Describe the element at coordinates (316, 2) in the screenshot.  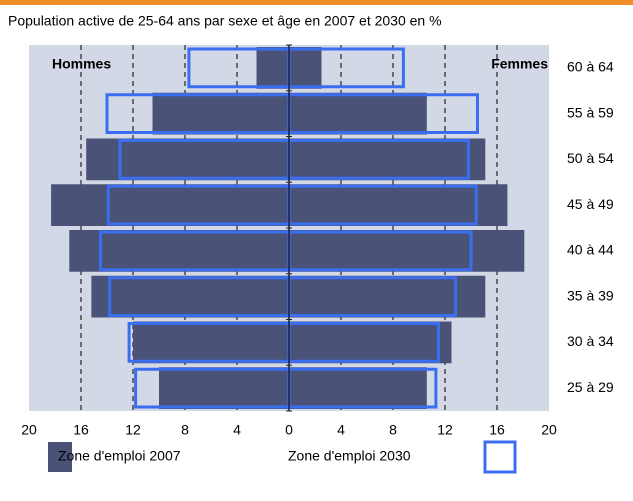
I see `top-bar` at that location.